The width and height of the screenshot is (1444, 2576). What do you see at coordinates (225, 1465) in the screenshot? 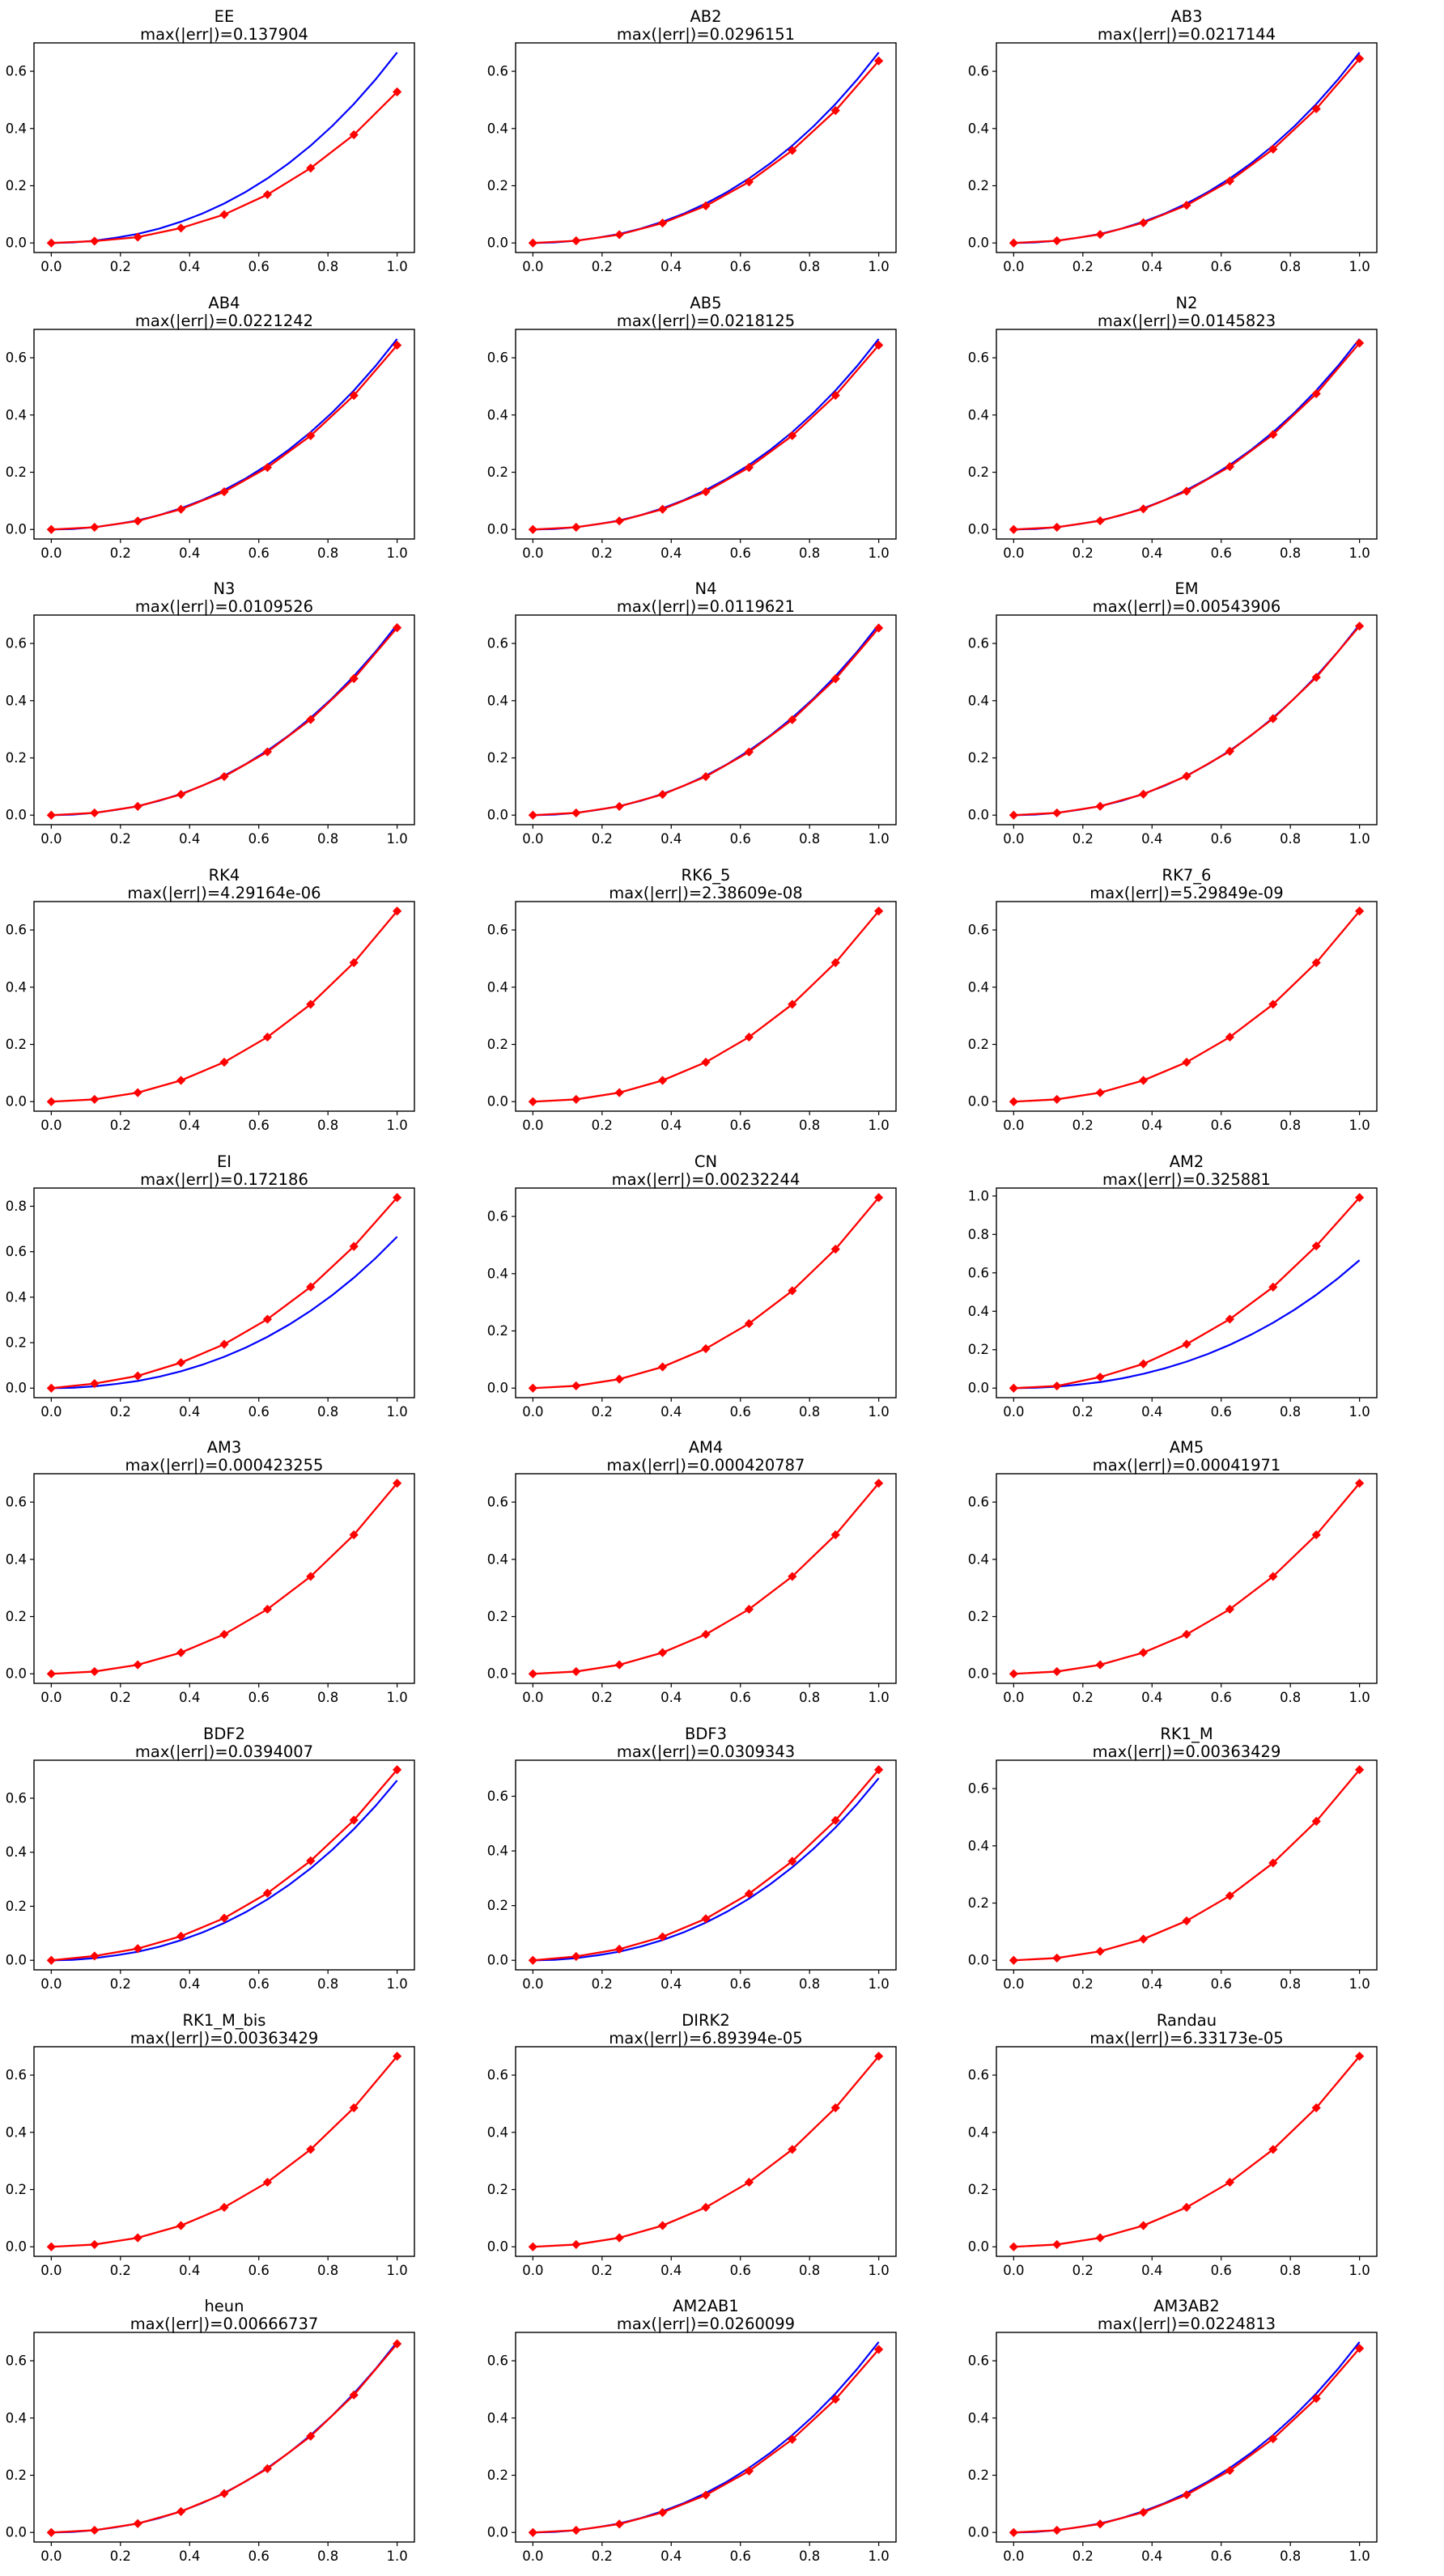
I see `plot-maxerr-label-AM3: max(|err|)=0.000423255` at bounding box center [225, 1465].